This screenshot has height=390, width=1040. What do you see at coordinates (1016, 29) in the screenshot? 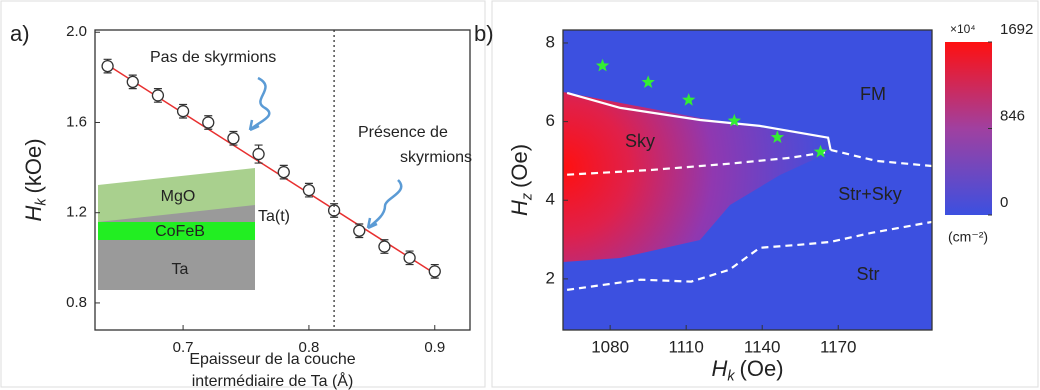
I see `colorbar-tick-label: 1692` at bounding box center [1016, 29].